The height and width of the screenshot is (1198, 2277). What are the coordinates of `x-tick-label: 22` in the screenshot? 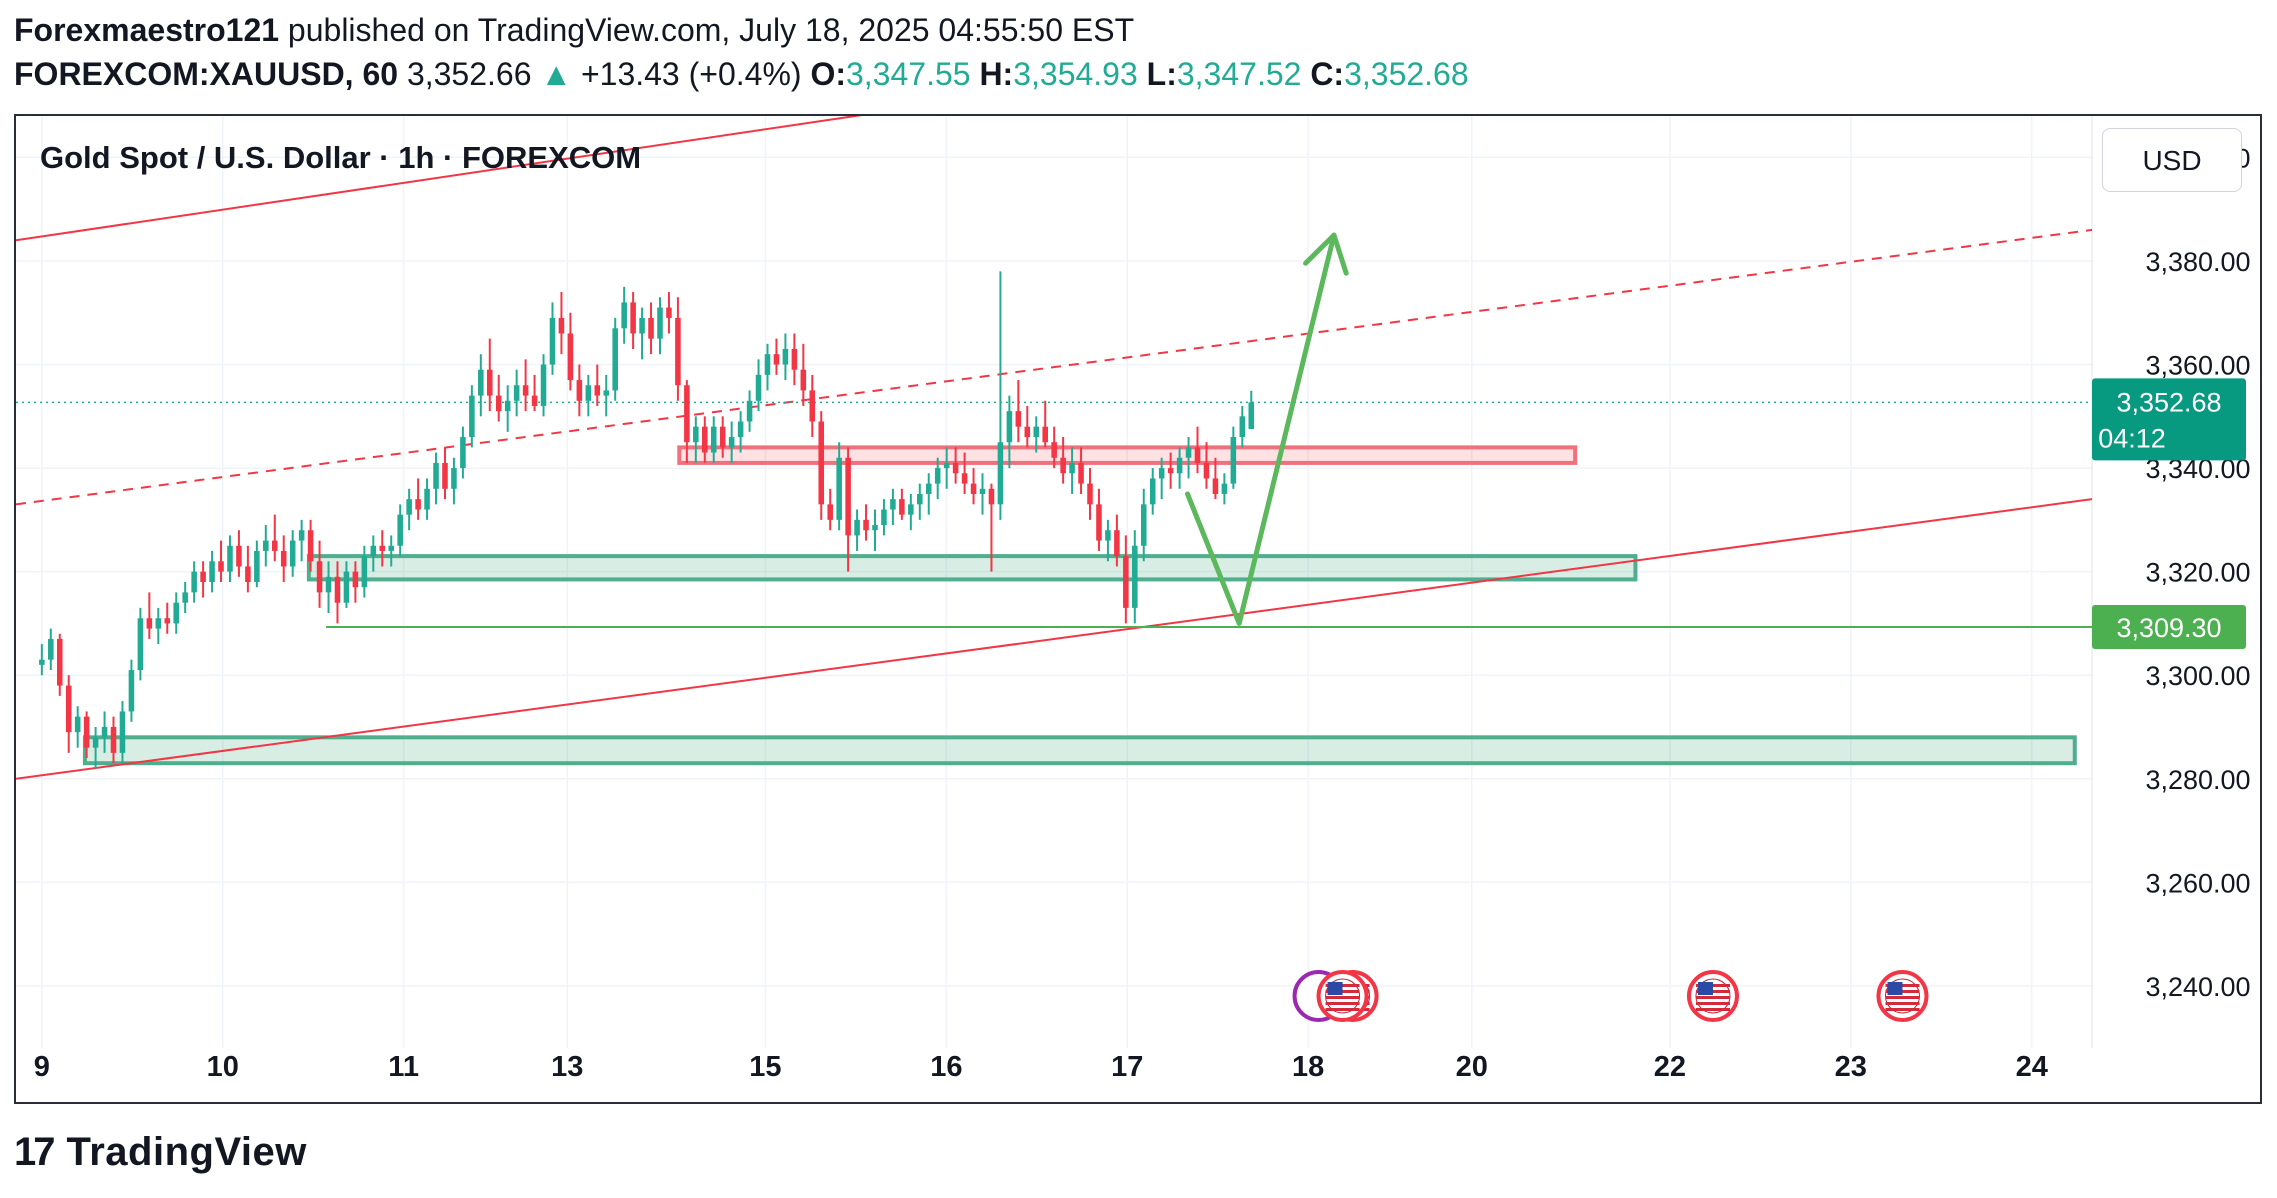 It's located at (1670, 1067).